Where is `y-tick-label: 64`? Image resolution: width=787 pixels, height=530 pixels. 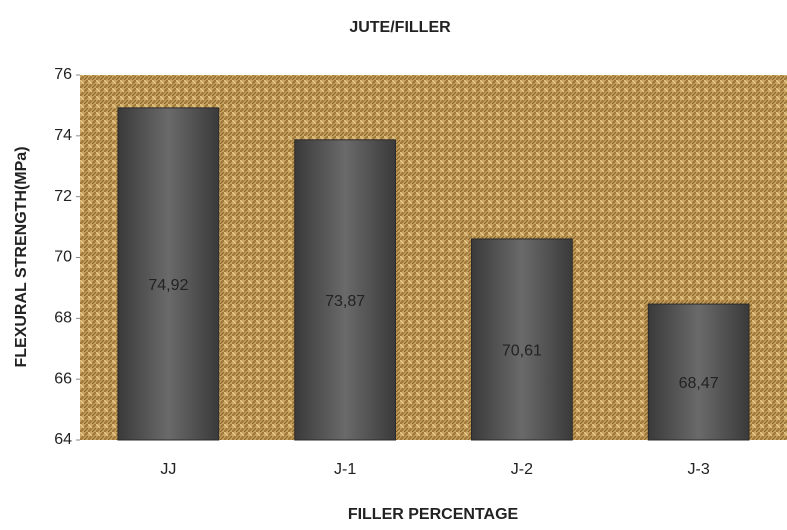
y-tick-label: 64 is located at coordinates (63, 439).